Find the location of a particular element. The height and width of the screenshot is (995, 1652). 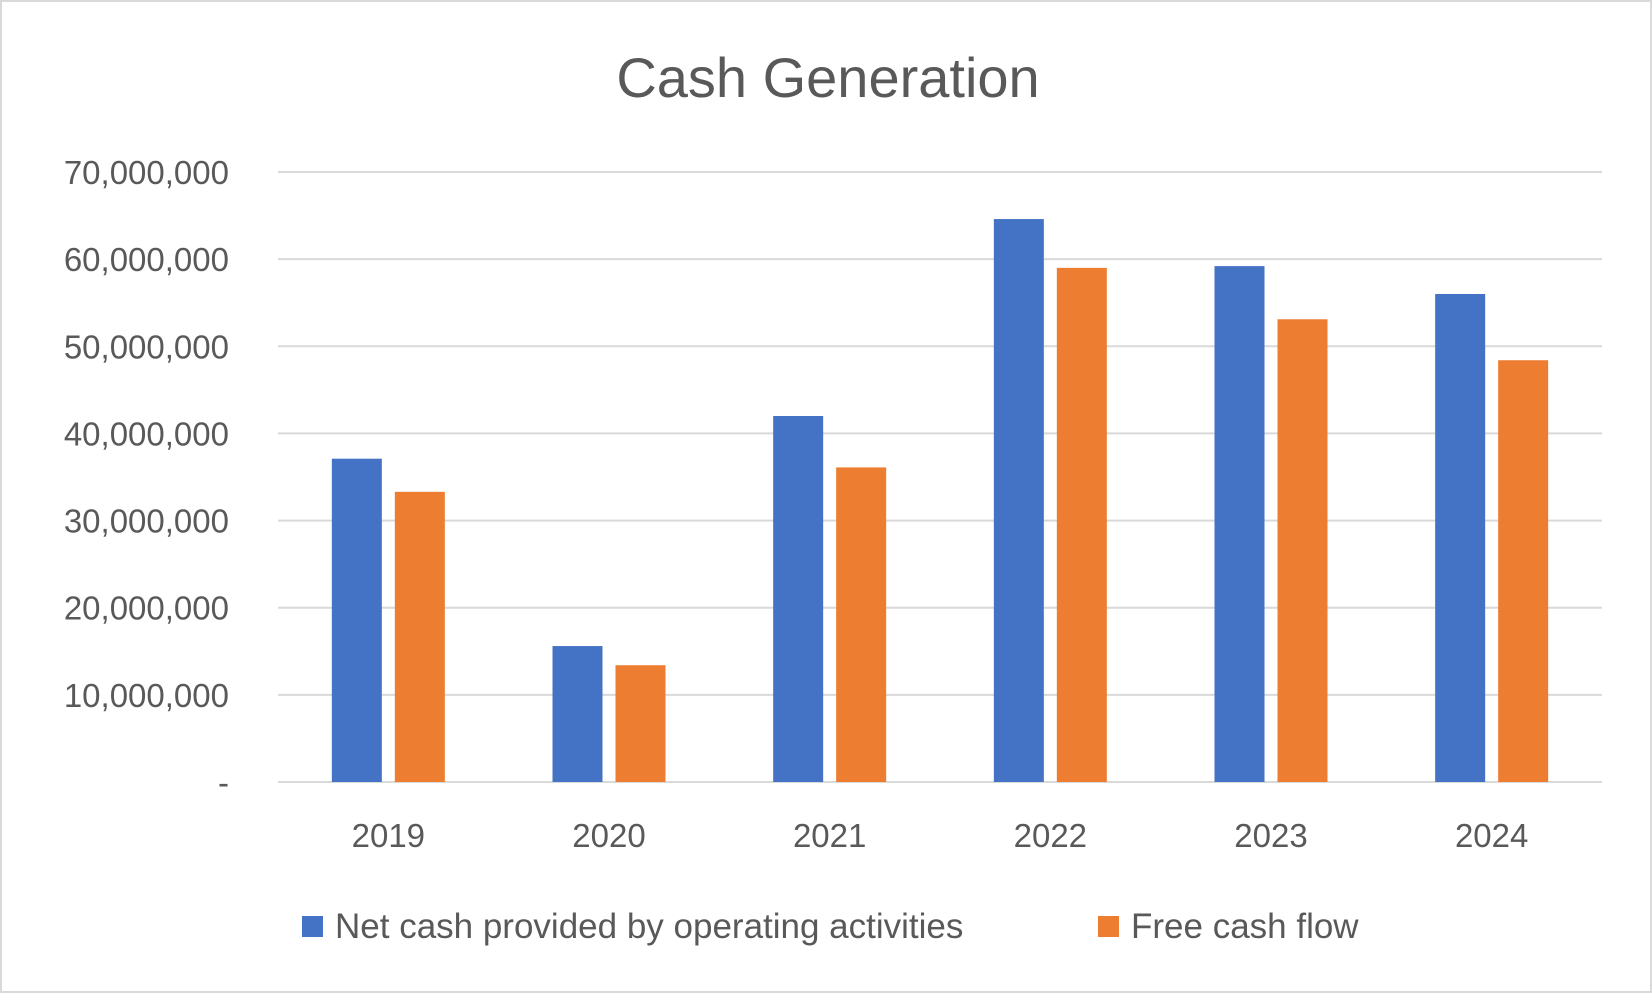

legend-swatch-series1 is located at coordinates (1108, 926).